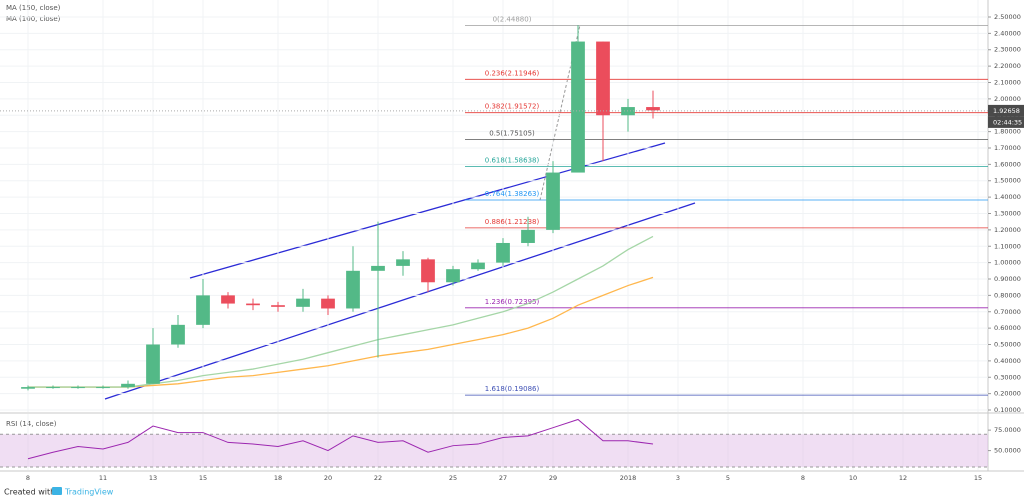 This screenshot has width=1024, height=502. I want to click on x-tick-label: 25, so click(453, 478).